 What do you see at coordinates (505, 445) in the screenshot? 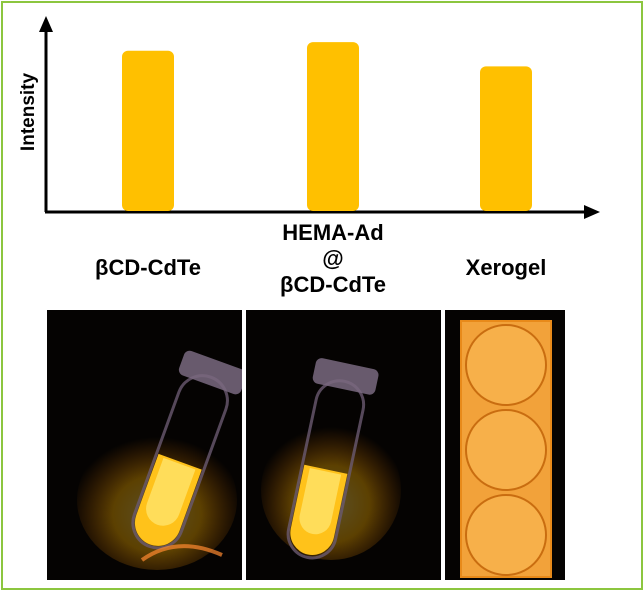
I see `photo-xerogel` at bounding box center [505, 445].